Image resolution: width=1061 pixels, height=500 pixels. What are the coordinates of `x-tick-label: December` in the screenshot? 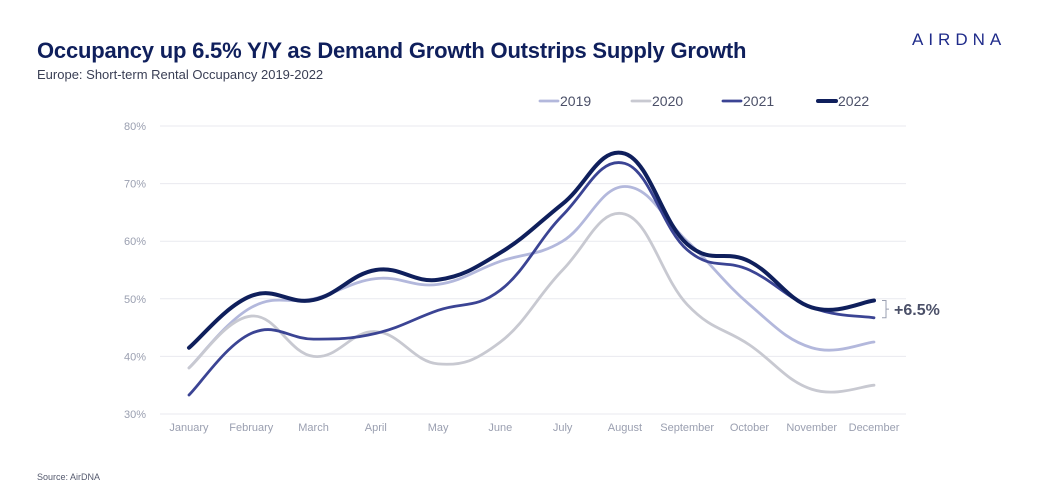 It's located at (874, 428).